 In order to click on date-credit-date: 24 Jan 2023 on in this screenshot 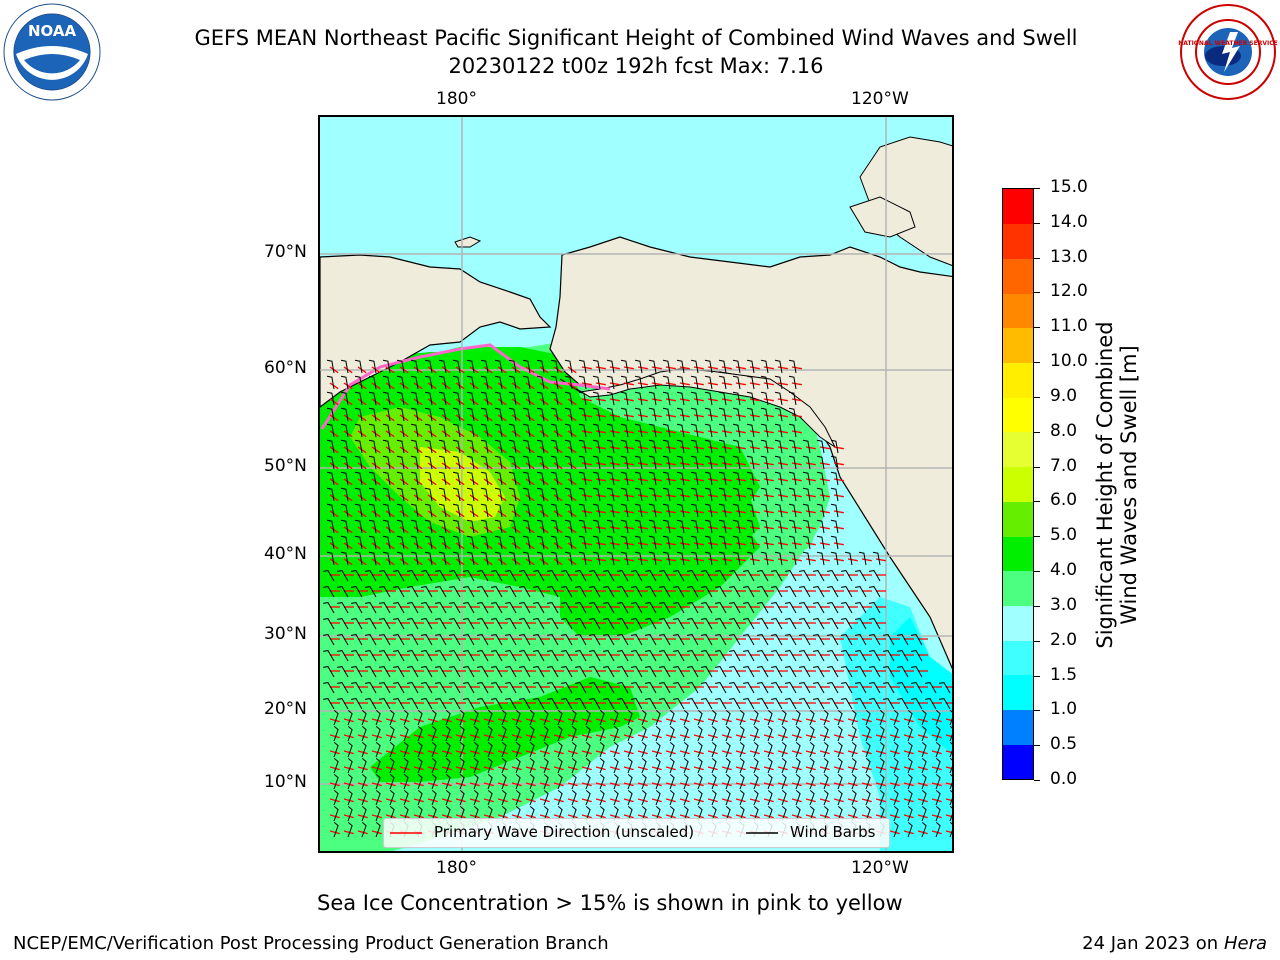, I will do `click(1153, 943)`.